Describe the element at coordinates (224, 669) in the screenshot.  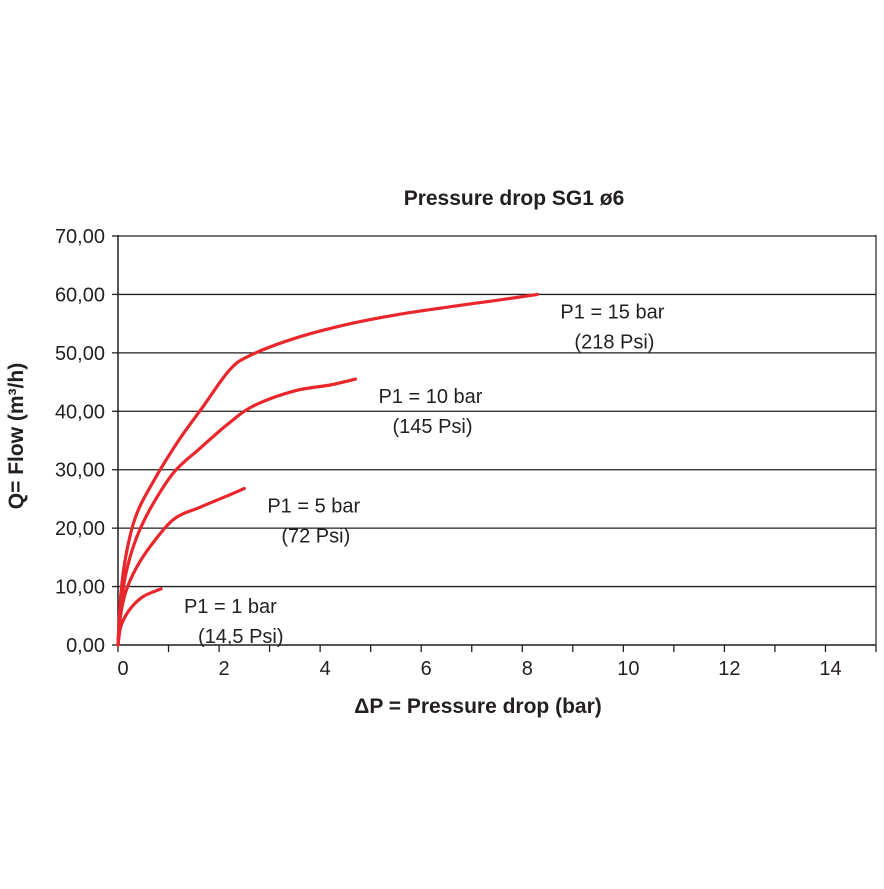
I see `x-tick-label: 2` at that location.